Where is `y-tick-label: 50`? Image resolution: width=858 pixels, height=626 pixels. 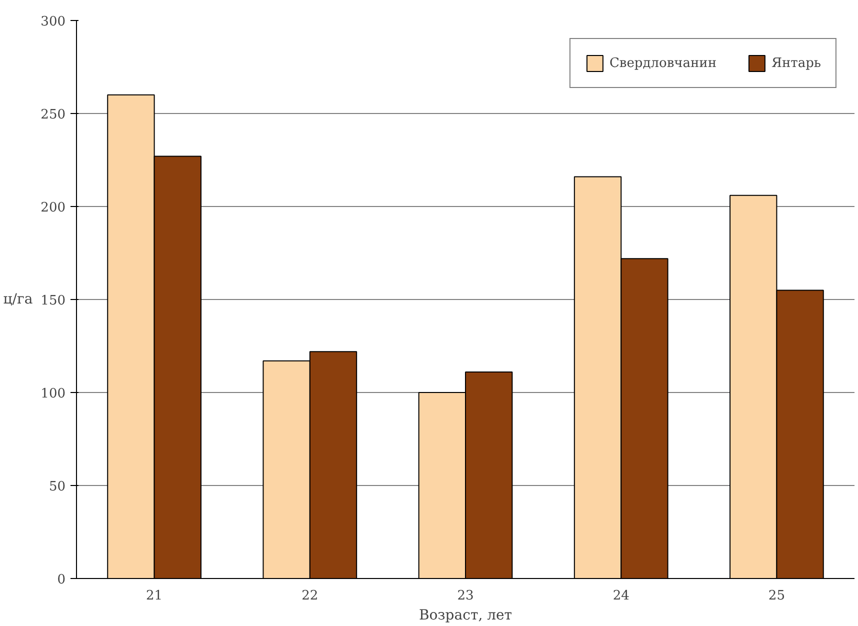 y-tick-label: 50 is located at coordinates (57, 487).